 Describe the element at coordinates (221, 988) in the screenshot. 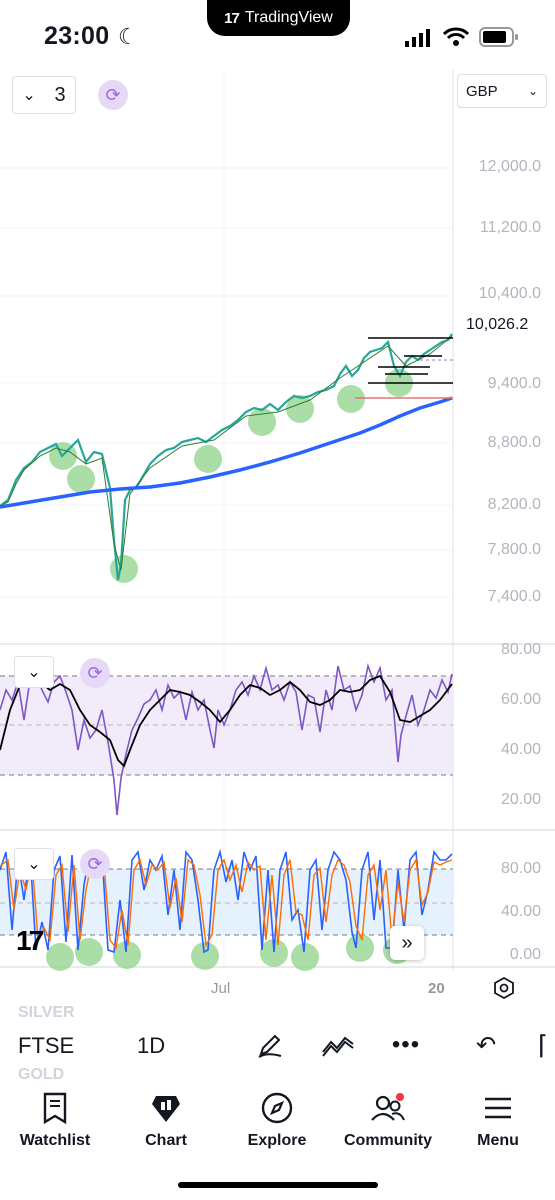

I see `time-axis-label: Jul` at that location.